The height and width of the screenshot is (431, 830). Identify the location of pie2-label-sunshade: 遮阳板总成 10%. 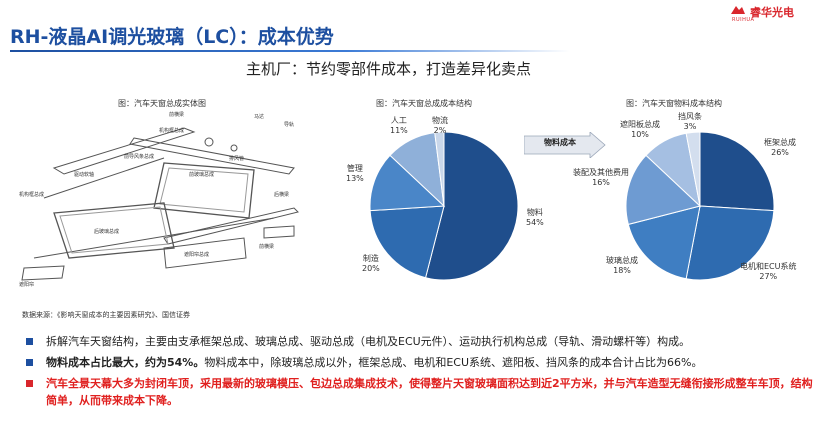
(640, 129).